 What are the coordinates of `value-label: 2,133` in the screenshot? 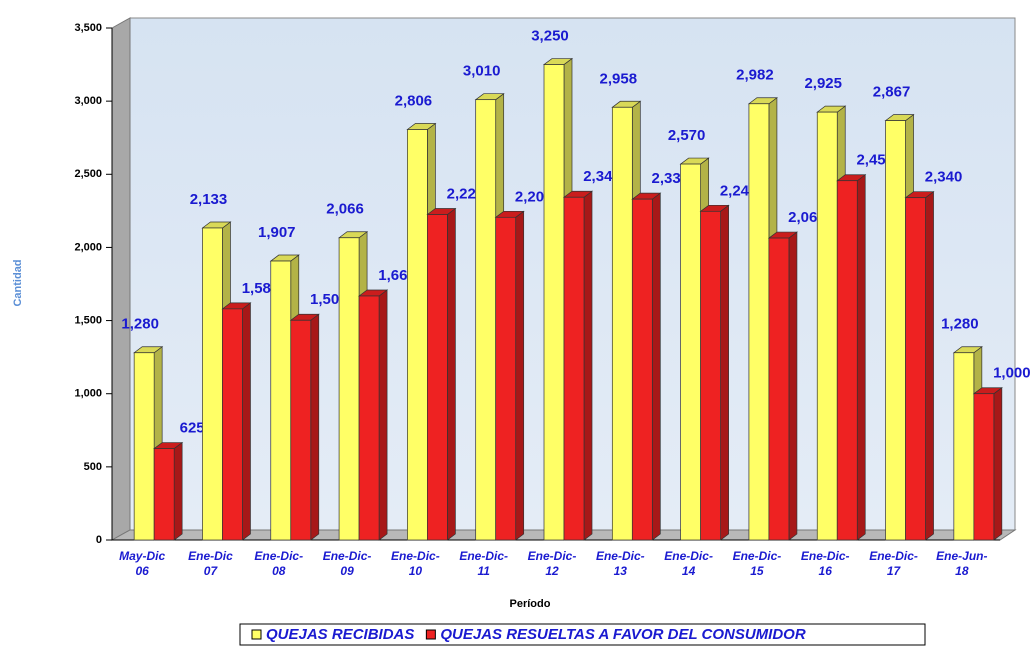 It's located at (209, 199).